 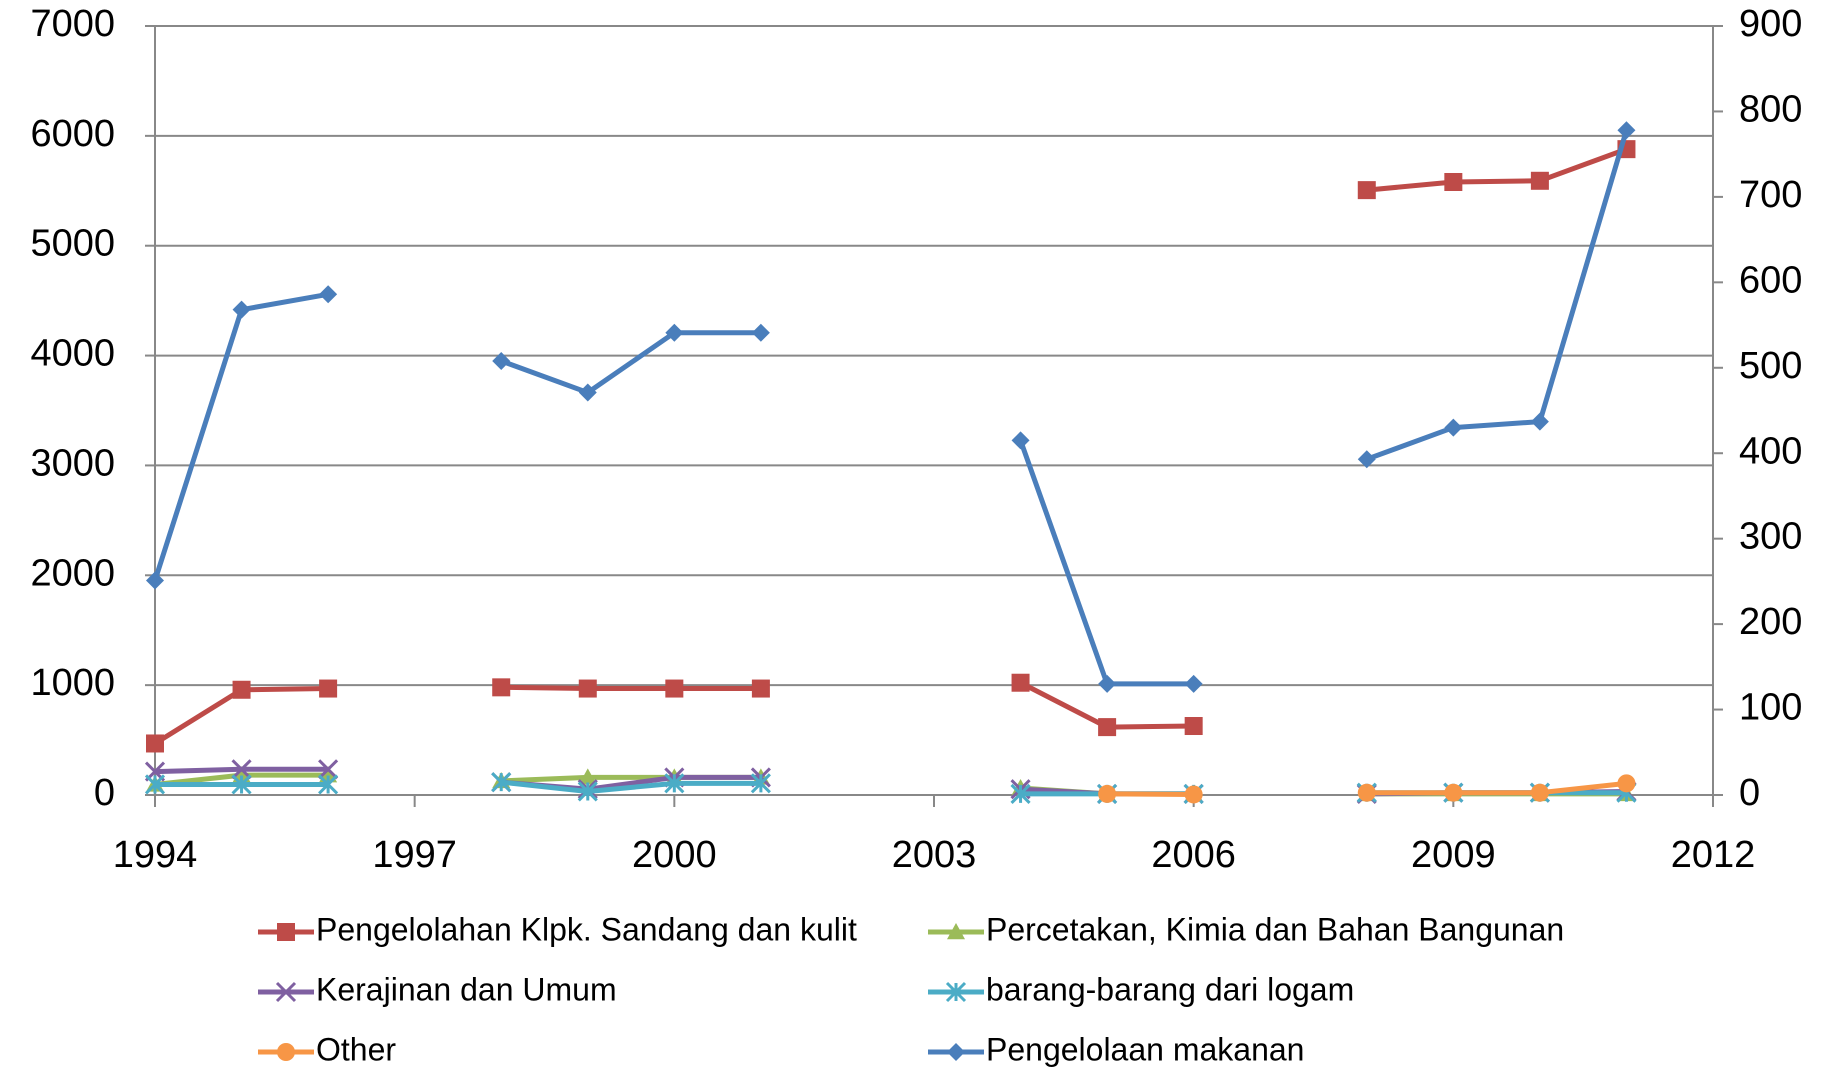 What do you see at coordinates (1770, 280) in the screenshot?
I see `y2-tick-label: 600` at bounding box center [1770, 280].